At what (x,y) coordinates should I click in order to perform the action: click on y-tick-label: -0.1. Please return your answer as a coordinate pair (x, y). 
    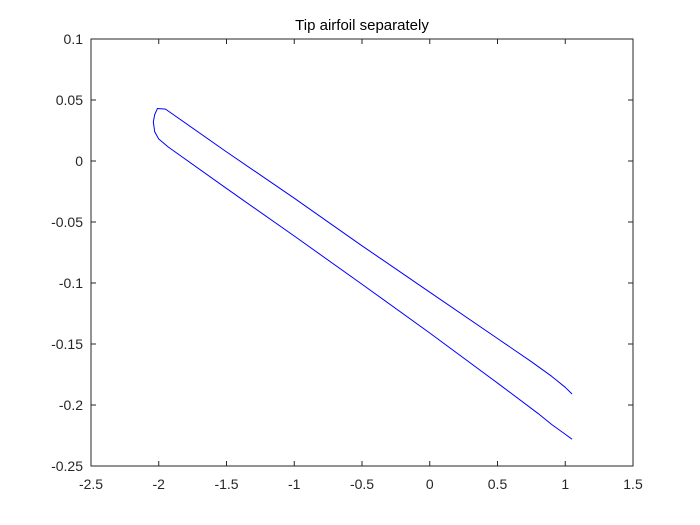
    Looking at the image, I should click on (71, 283).